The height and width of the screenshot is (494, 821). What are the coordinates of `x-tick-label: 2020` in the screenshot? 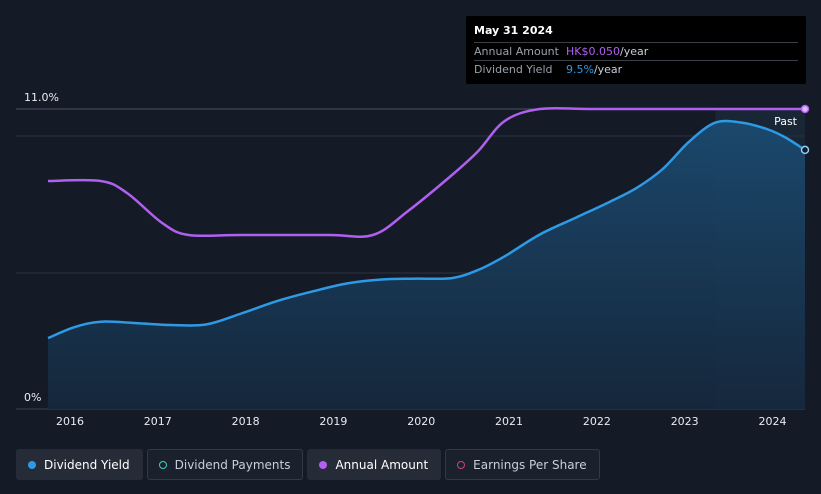 It's located at (421, 421).